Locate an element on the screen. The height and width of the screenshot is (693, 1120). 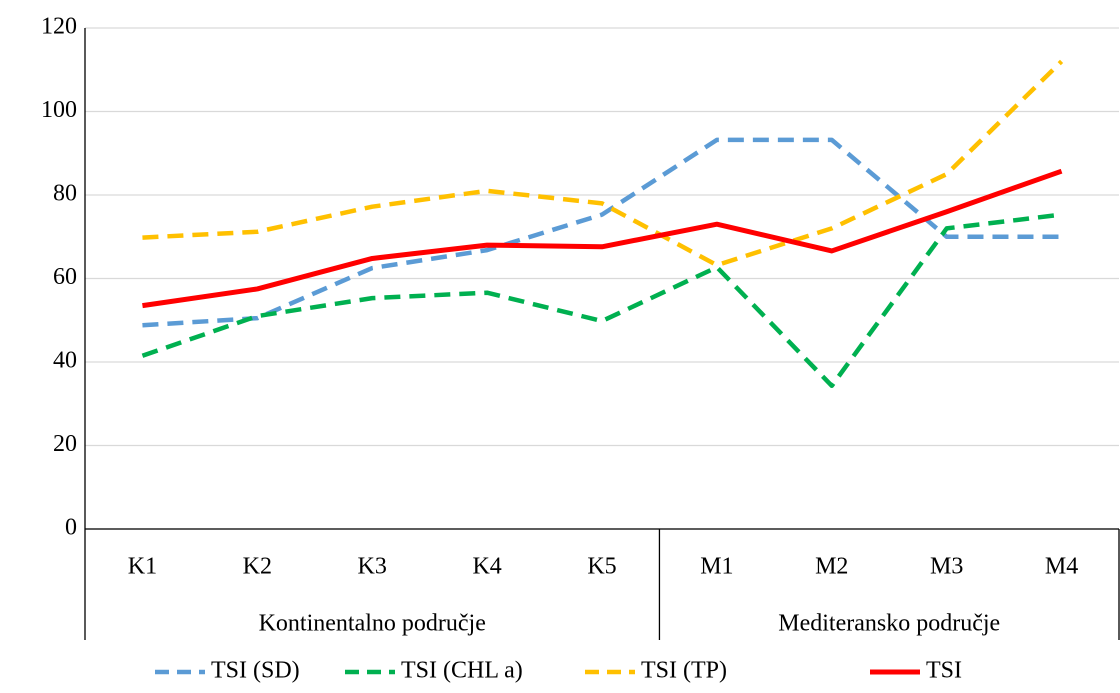
legend-label: TSI (CHL a) is located at coordinates (462, 671).